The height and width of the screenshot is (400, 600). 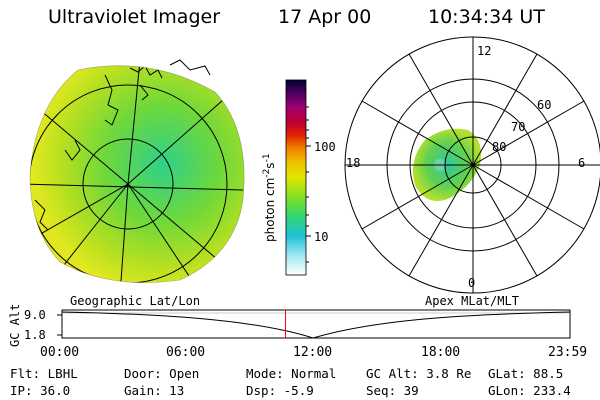 What do you see at coordinates (267, 158) in the screenshot?
I see `unit-exp2: -1` at bounding box center [267, 158].